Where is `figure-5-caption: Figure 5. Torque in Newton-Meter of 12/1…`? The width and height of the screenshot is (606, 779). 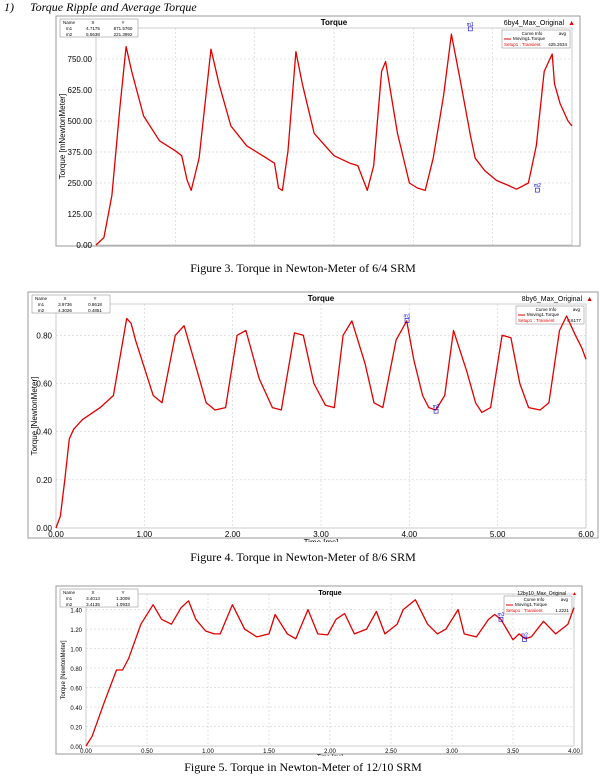
figure-5-caption: Figure 5. Torque in Newton-Meter of 12/1… is located at coordinates (303, 767).